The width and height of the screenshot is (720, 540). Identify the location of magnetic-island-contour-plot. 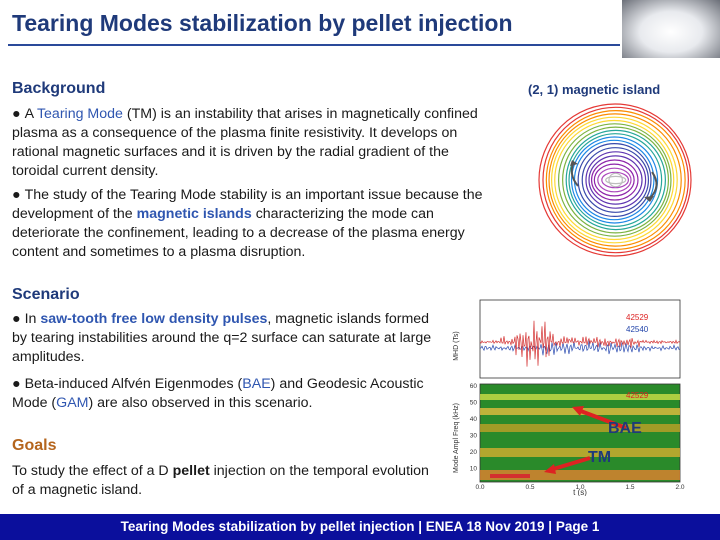
(615, 182).